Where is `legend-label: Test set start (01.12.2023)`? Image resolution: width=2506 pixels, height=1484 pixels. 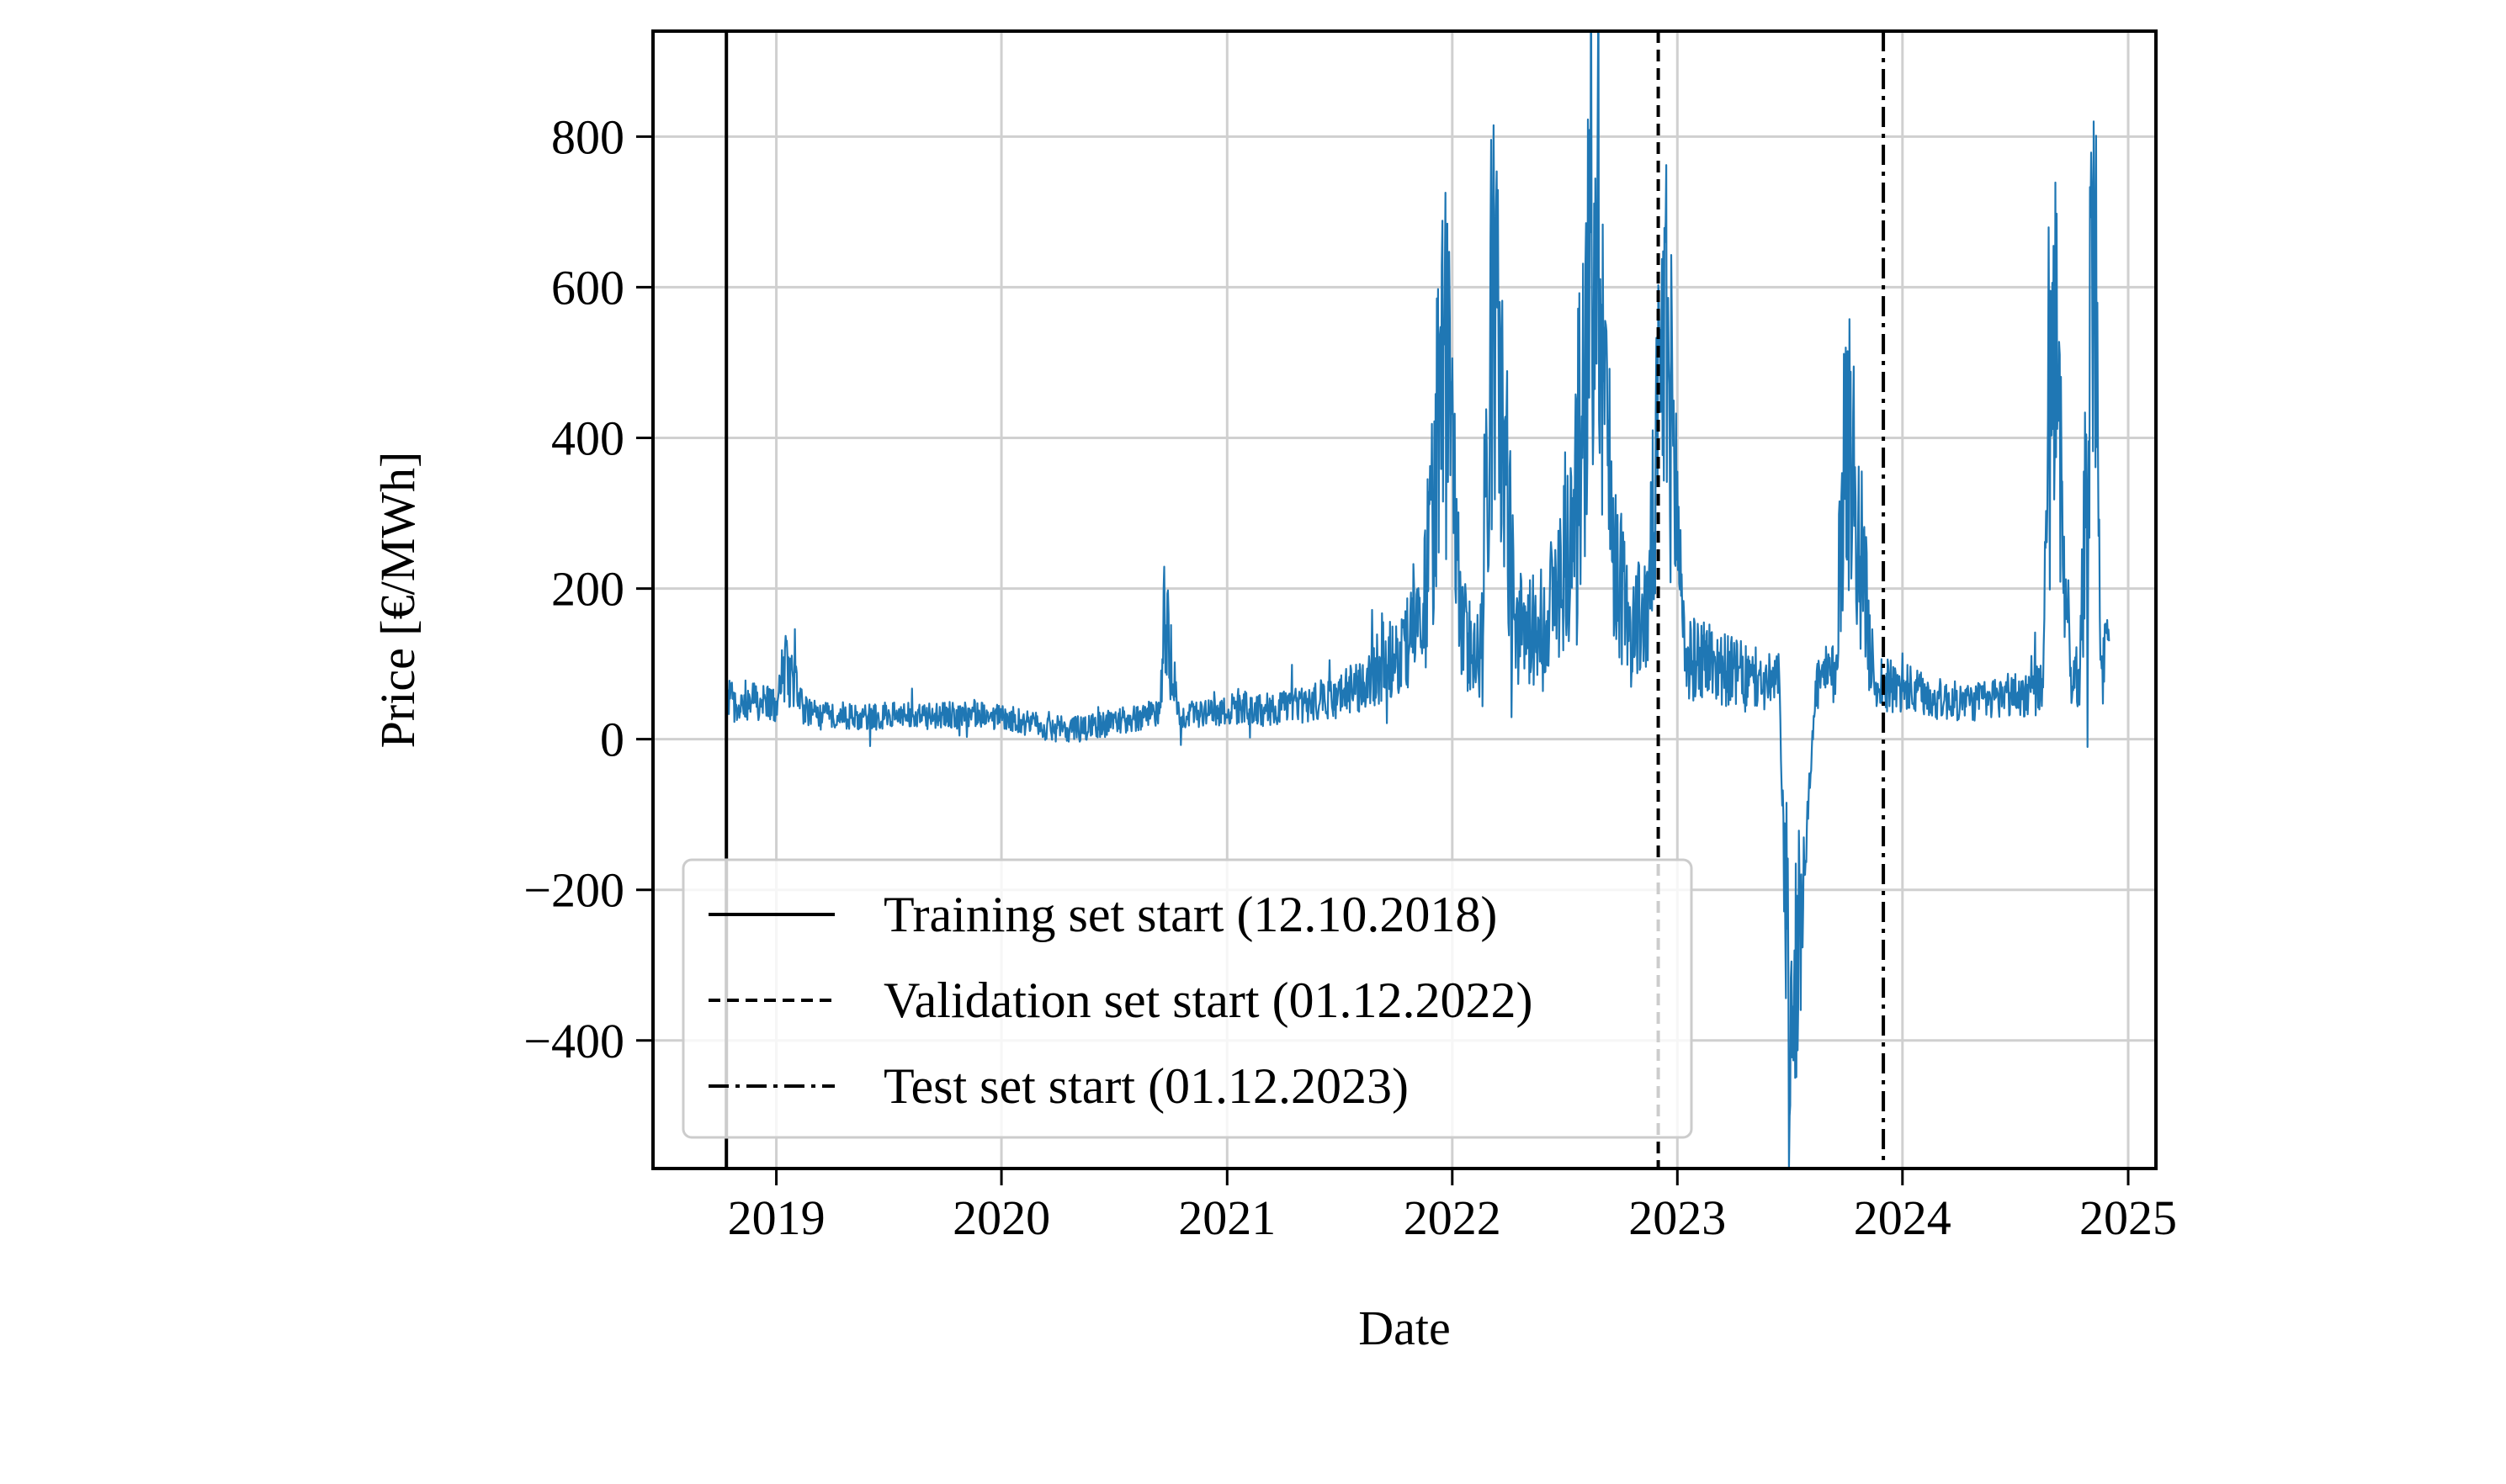
legend-label: Test set start (01.12.2023) is located at coordinates (1146, 1086).